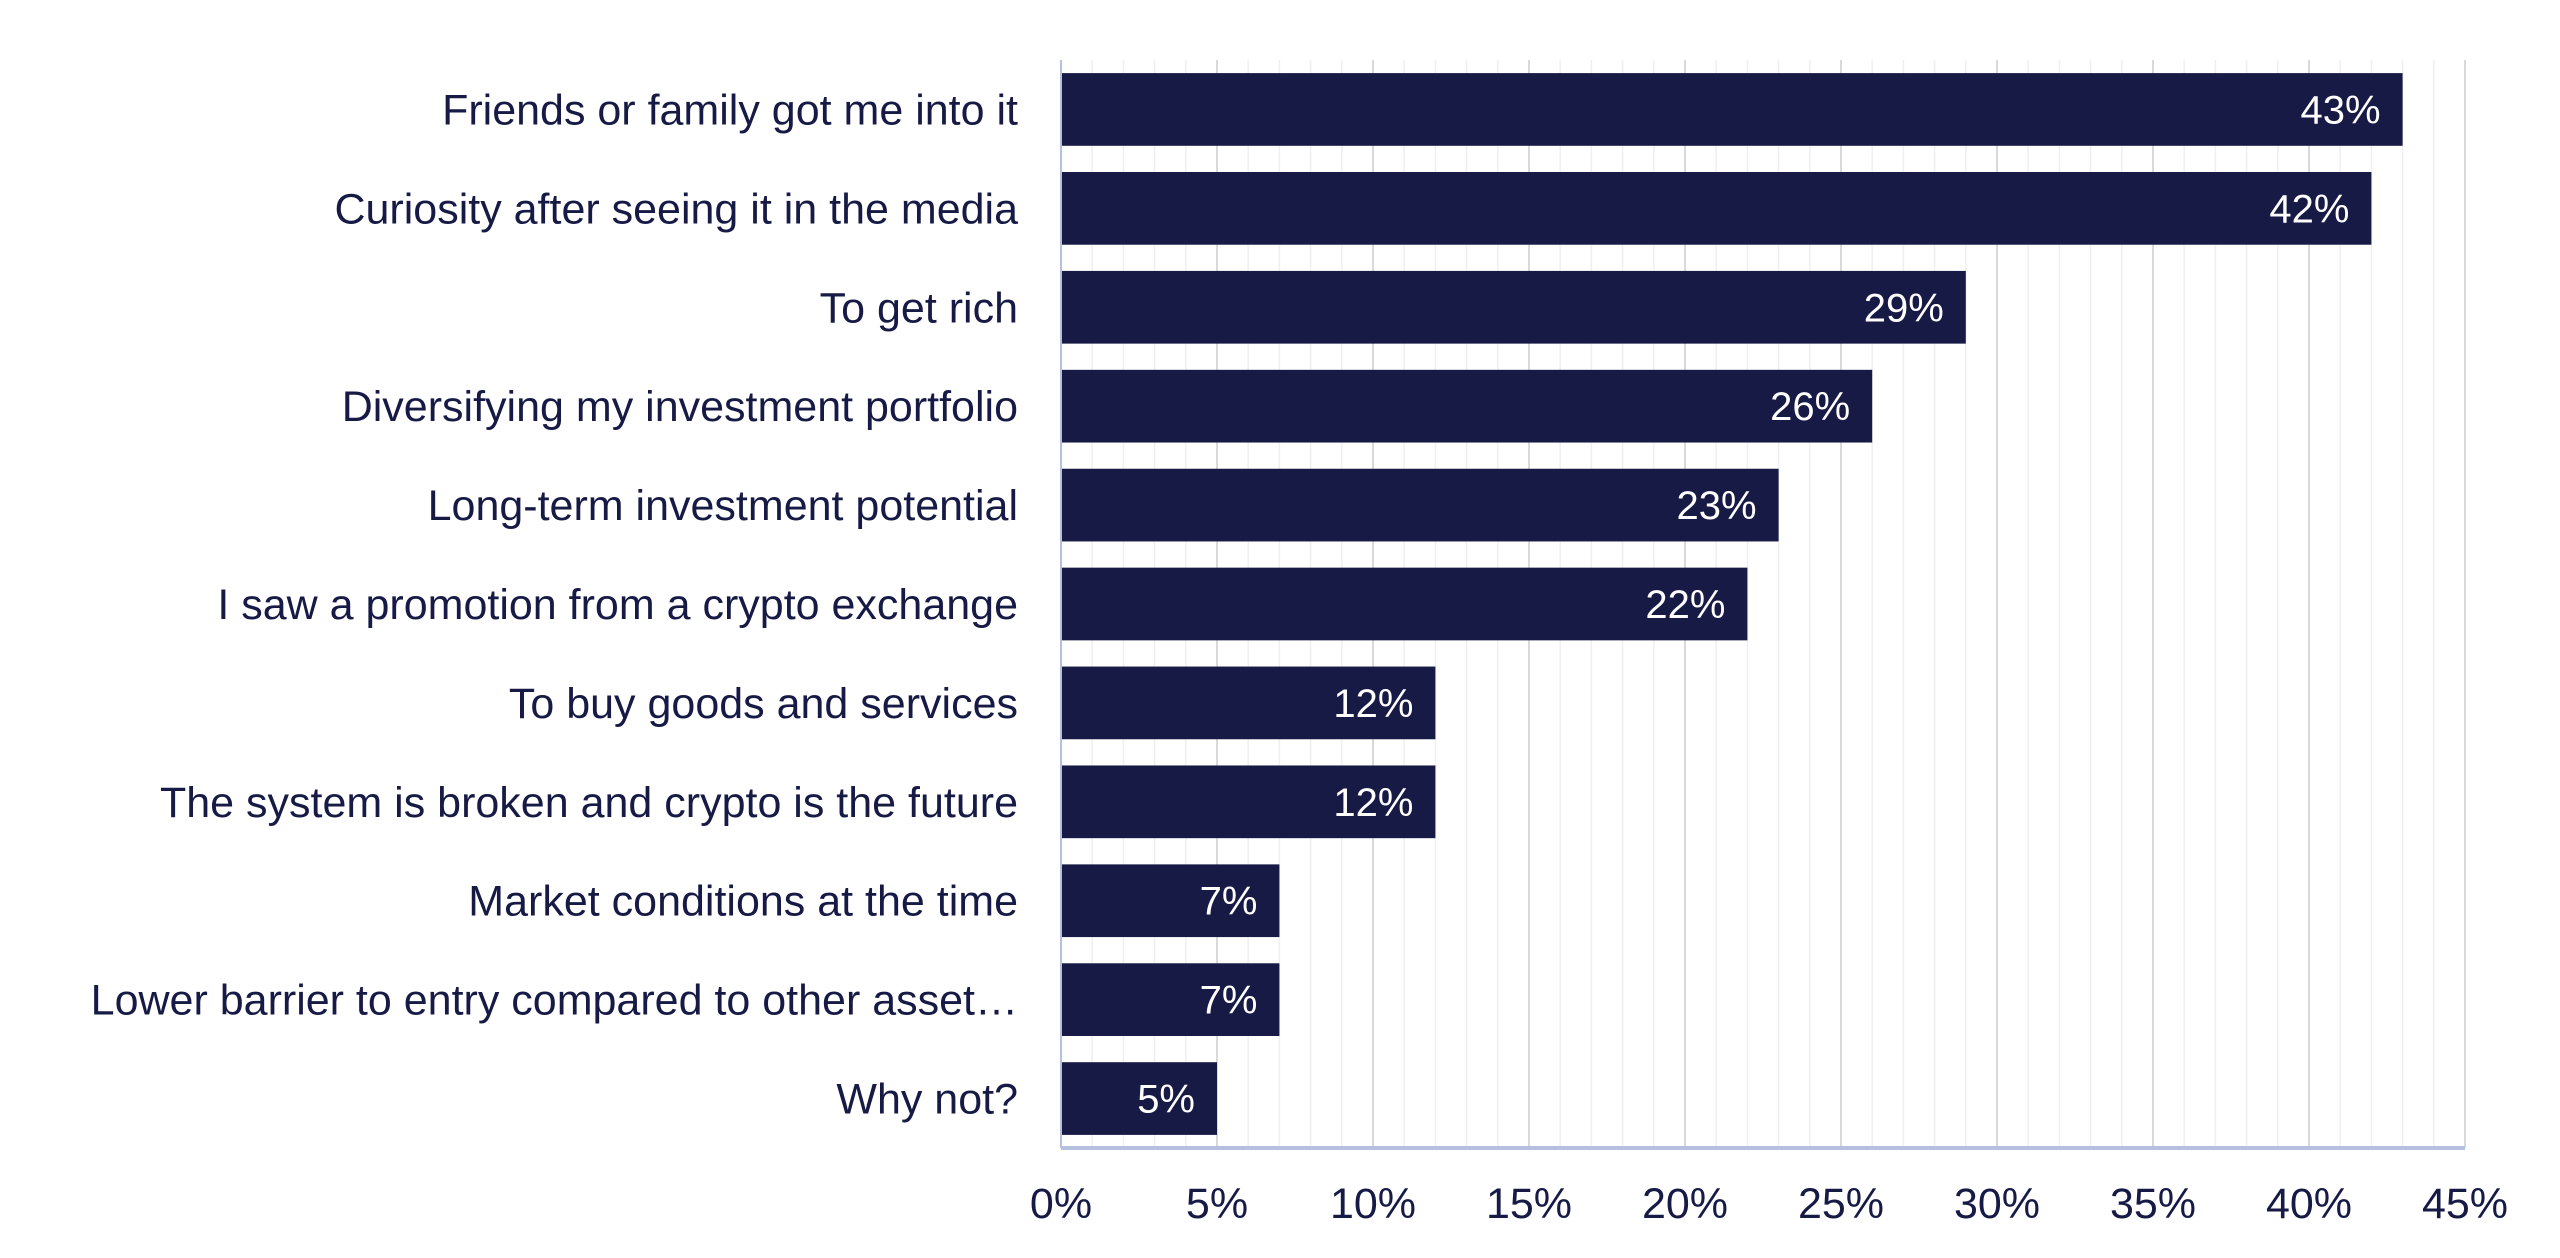 The height and width of the screenshot is (1258, 2560). Describe the element at coordinates (2309, 209) in the screenshot. I see `data-label: 42%` at that location.